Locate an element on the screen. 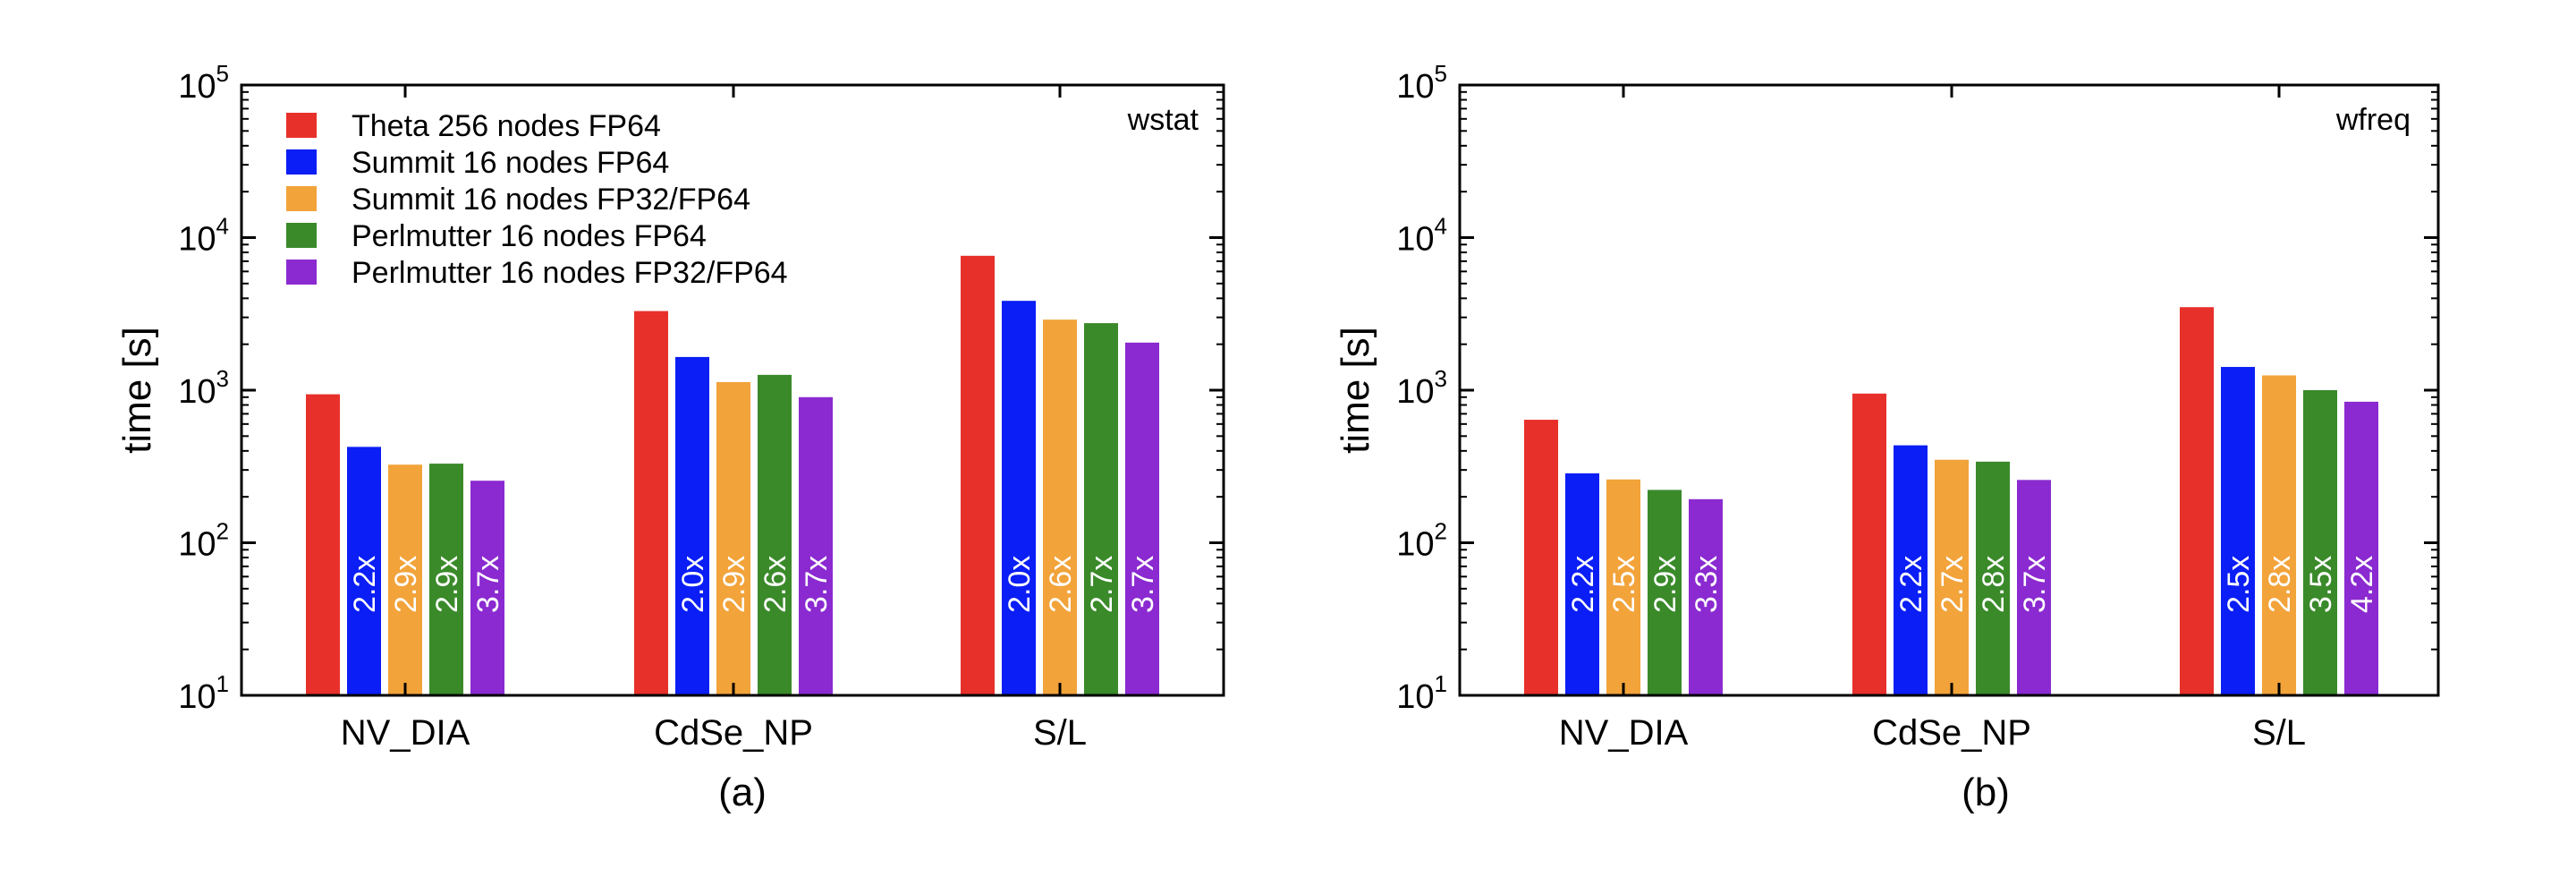 Image resolution: width=2576 pixels, height=877 pixels. legend-label: Summit 16 nodes FP32/FP64 is located at coordinates (551, 200).